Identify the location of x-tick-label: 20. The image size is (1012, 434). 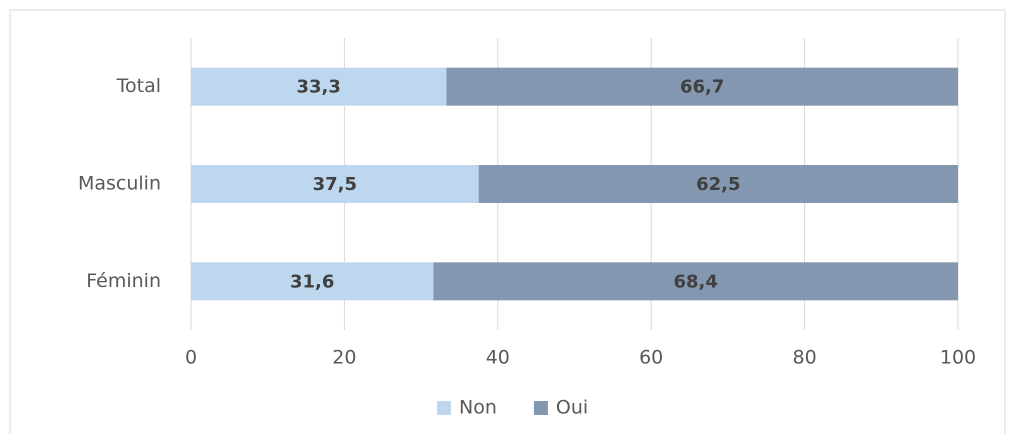
(344, 358).